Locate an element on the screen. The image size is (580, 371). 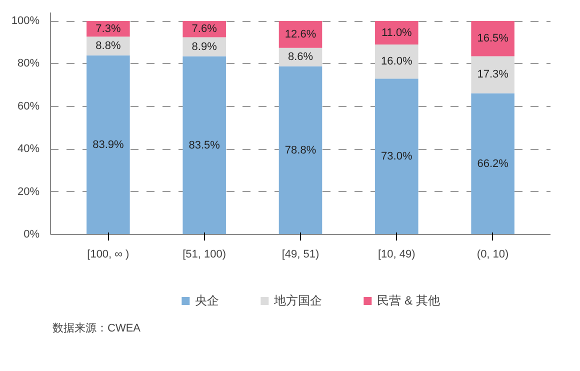
x-tick-label: [49, 51) is located at coordinates (301, 254).